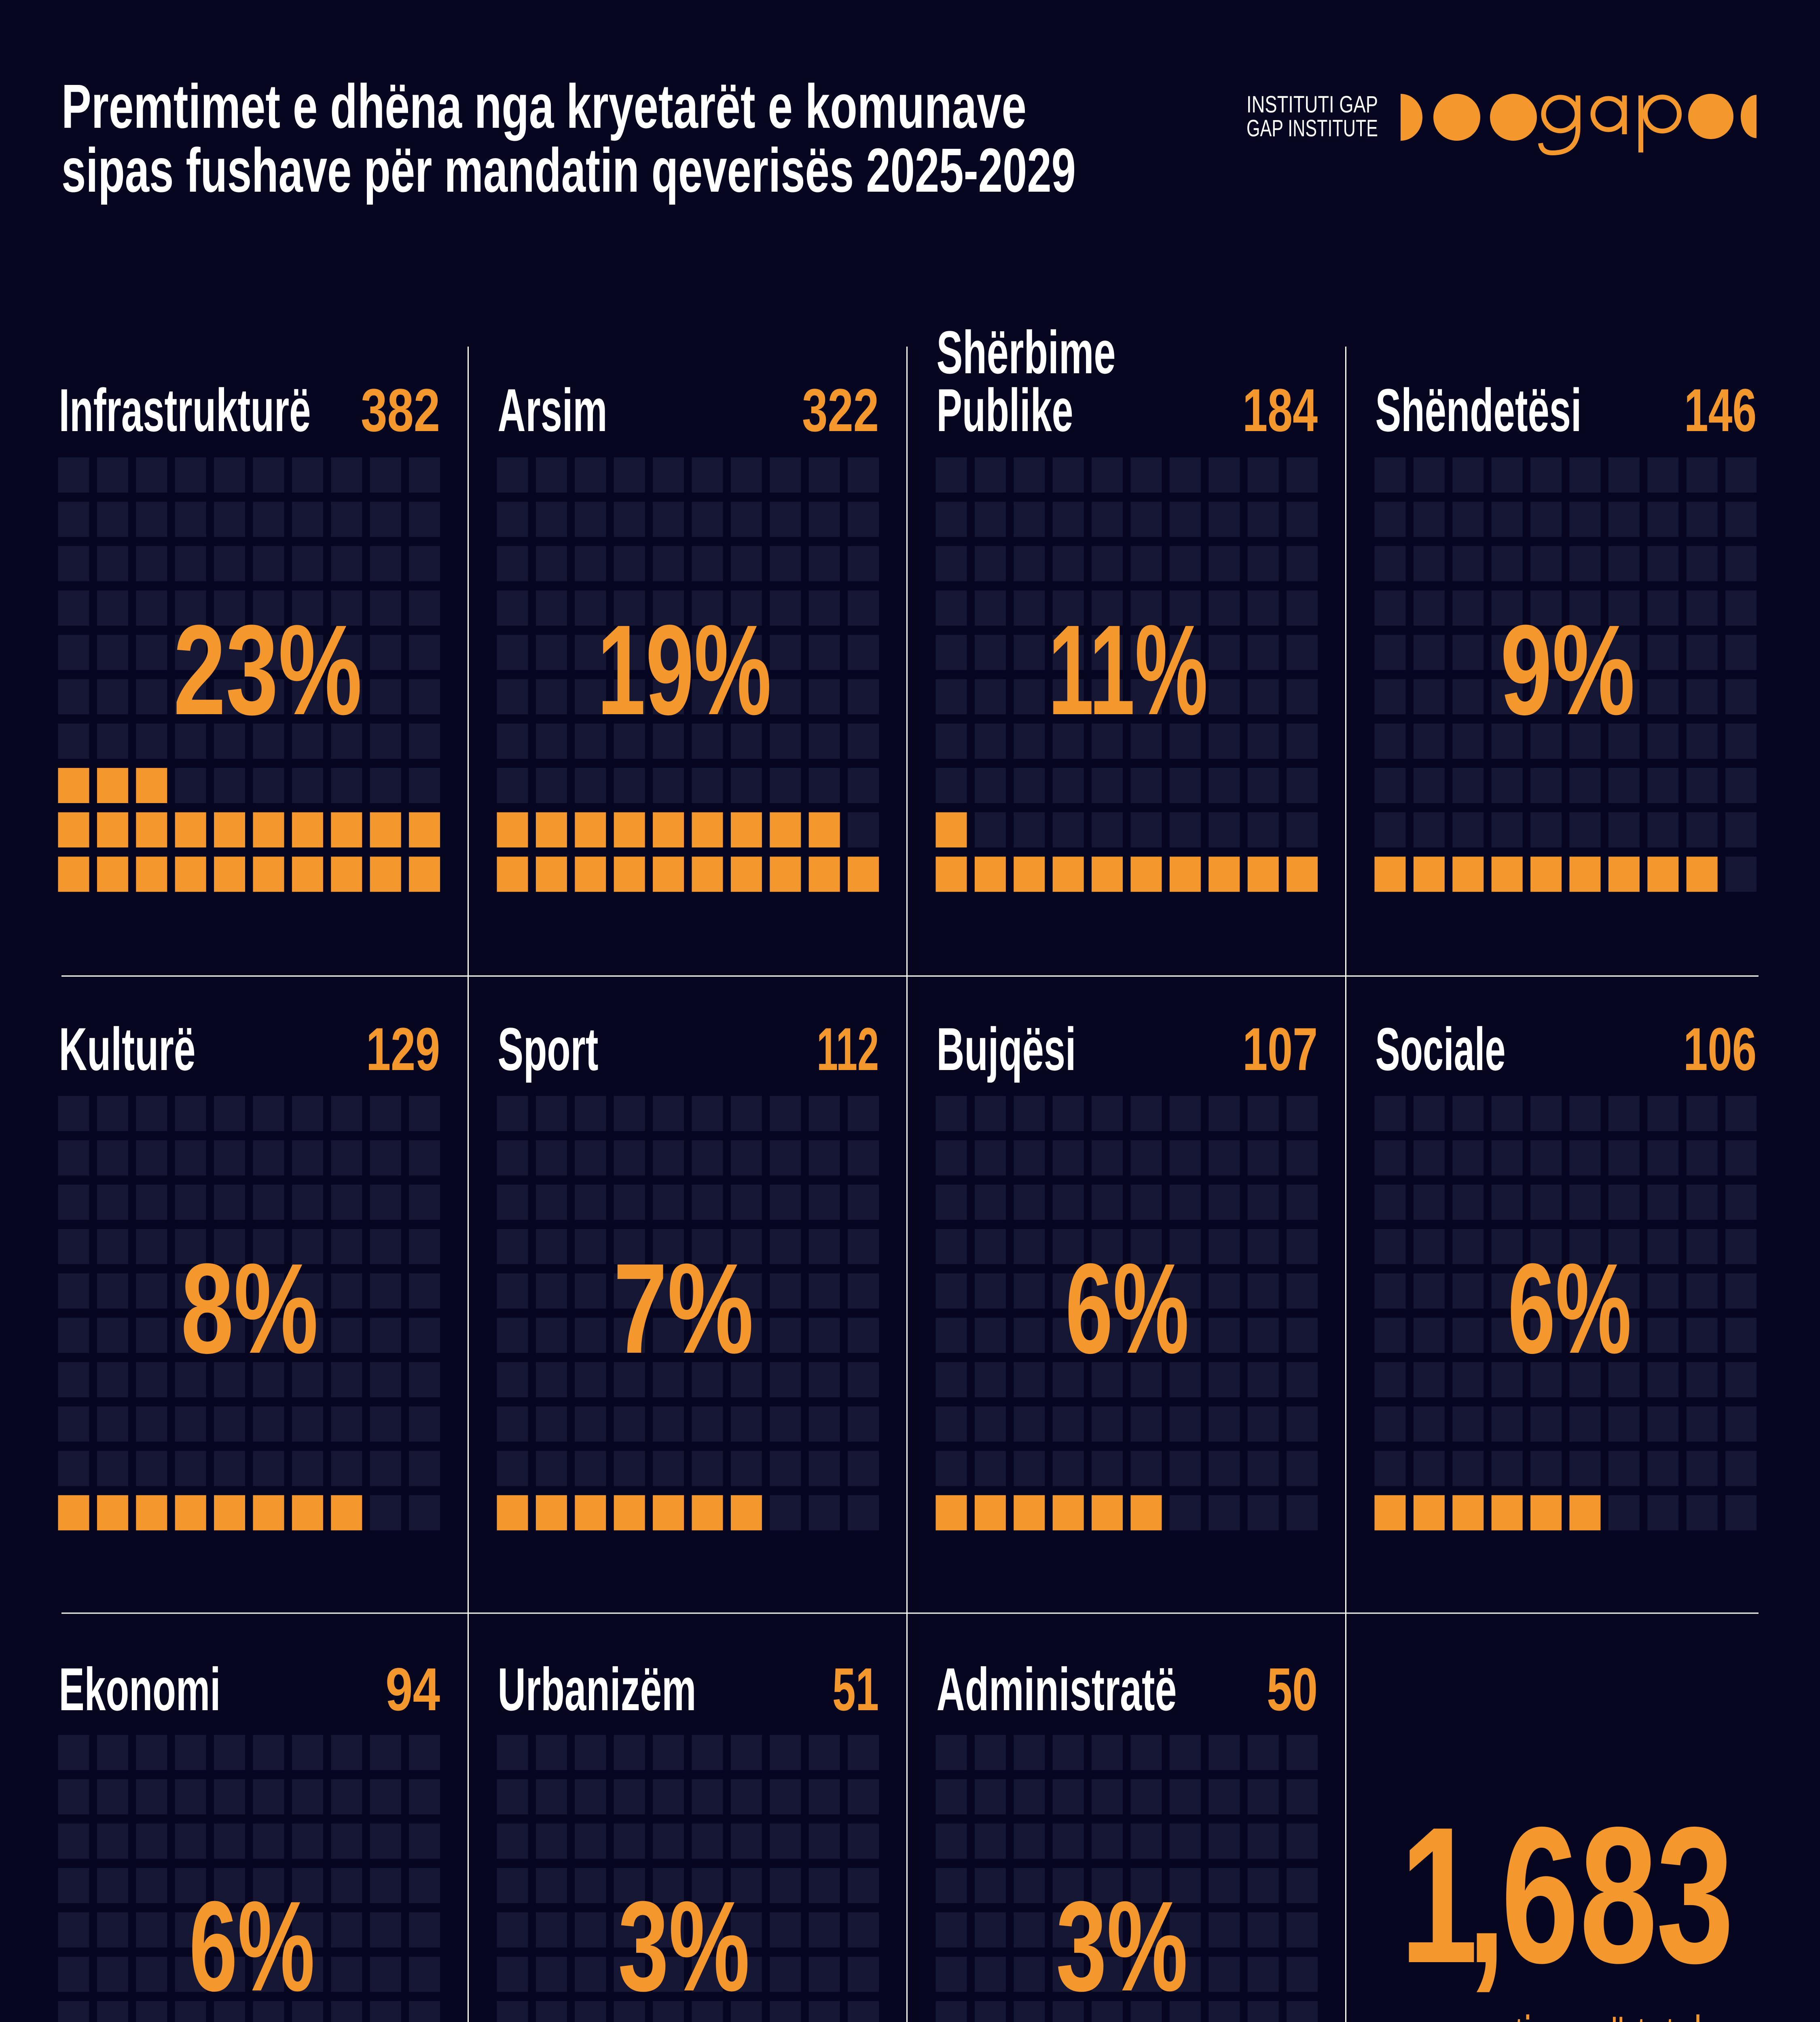 The width and height of the screenshot is (1820, 2022). What do you see at coordinates (1128, 670) in the screenshot?
I see `svg-text: 11%` at bounding box center [1128, 670].